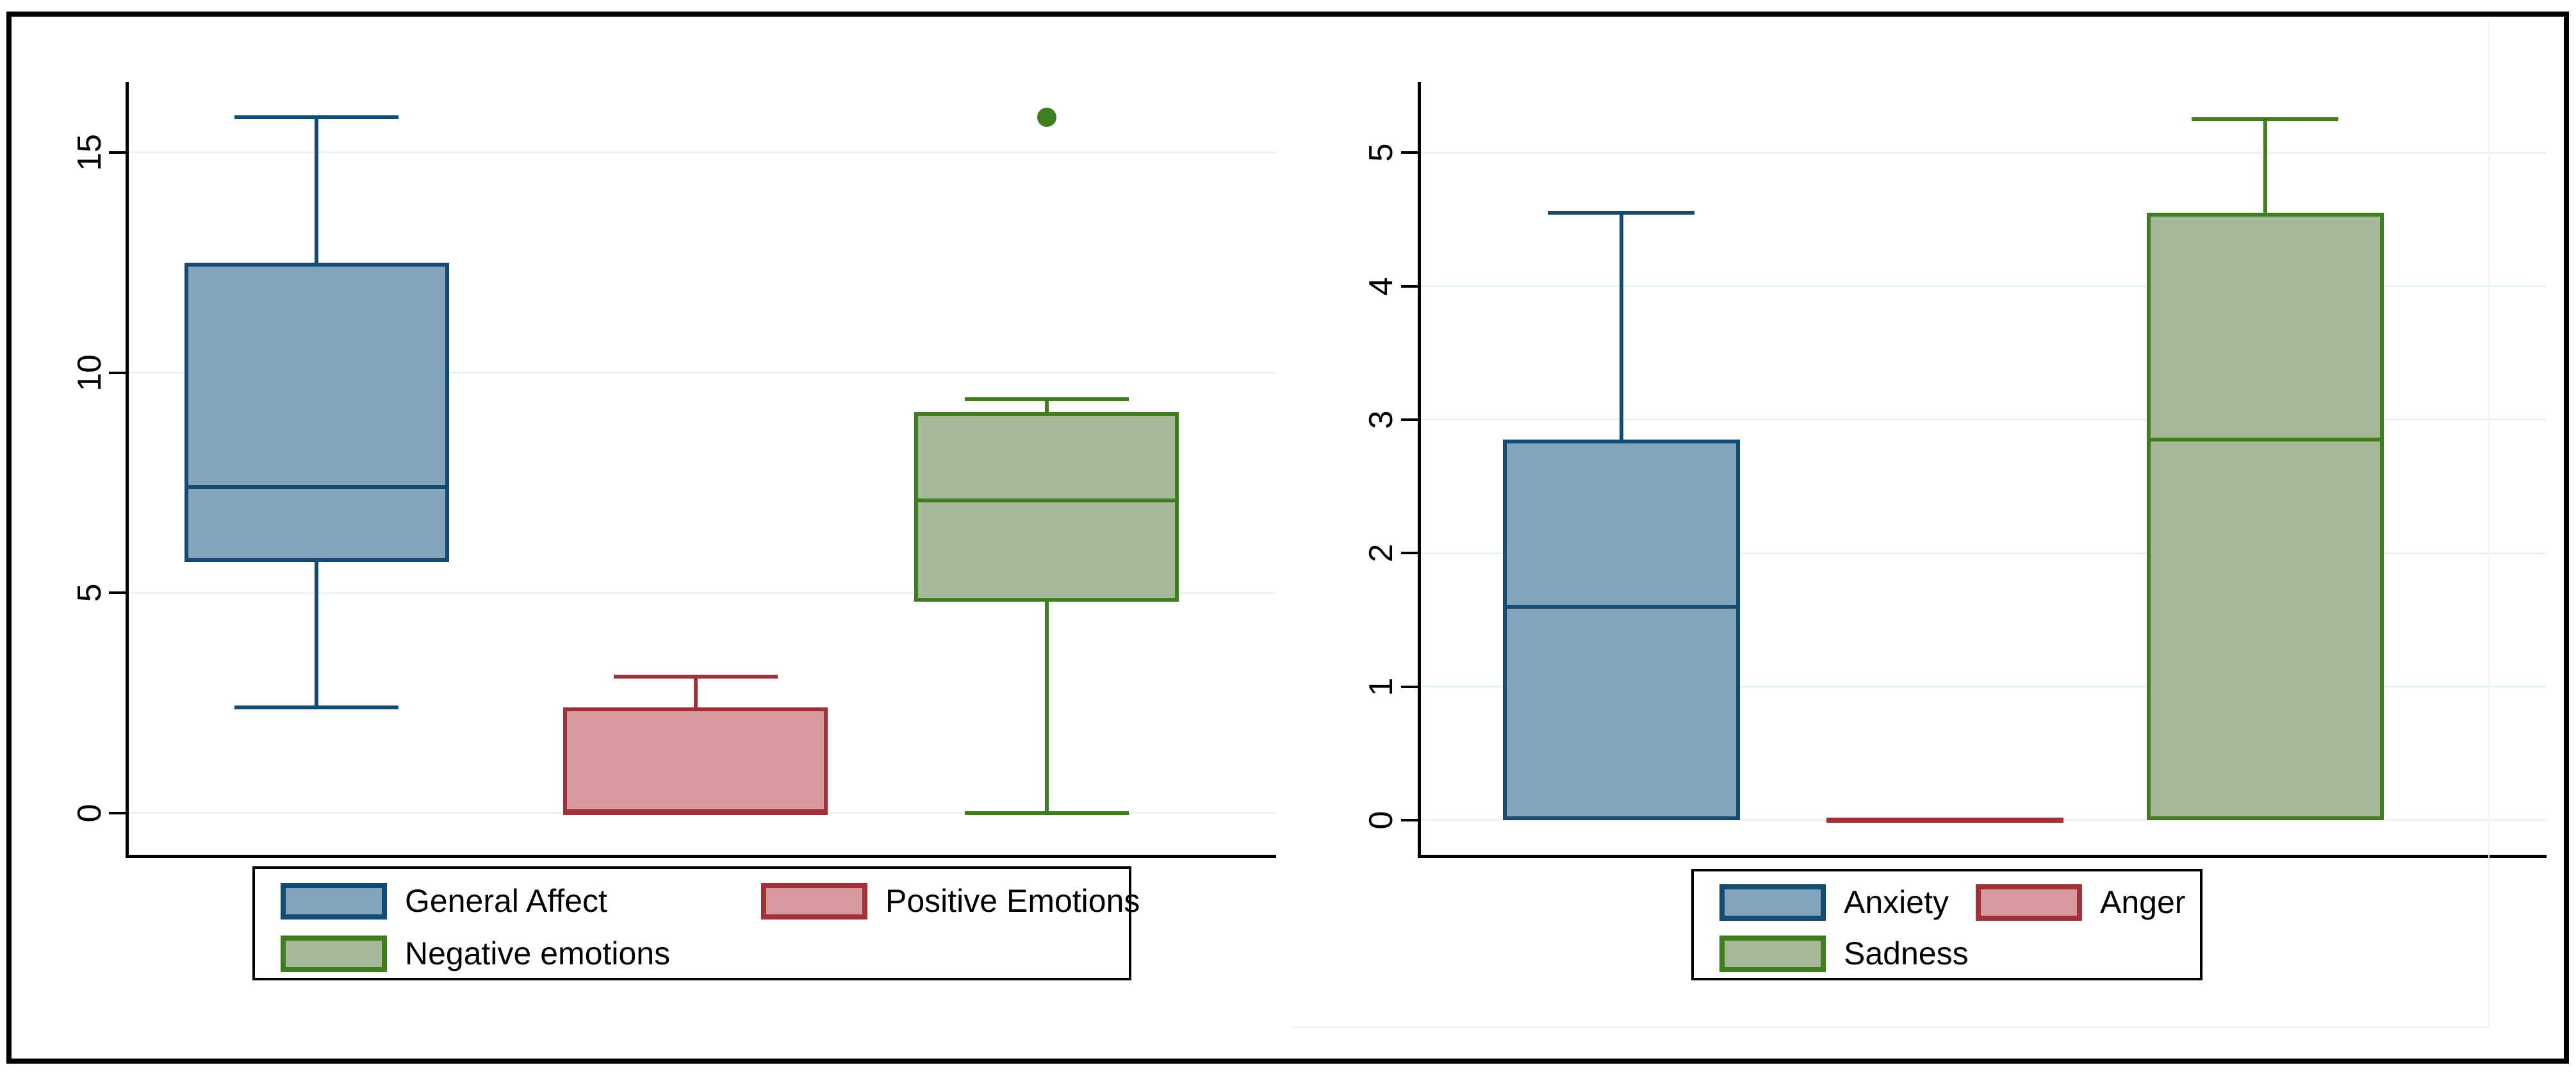 Image resolution: width=2576 pixels, height=1072 pixels. Describe the element at coordinates (538, 953) in the screenshot. I see `legend-label: Negative emotions` at that location.